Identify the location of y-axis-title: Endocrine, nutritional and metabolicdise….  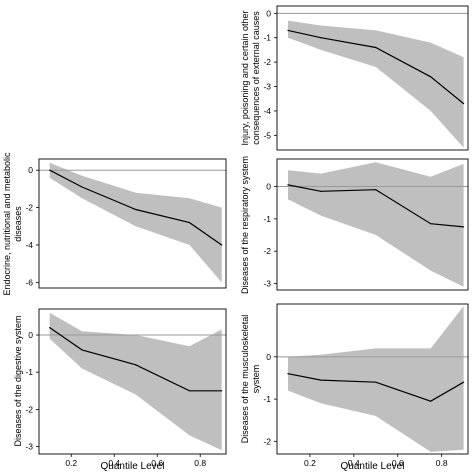
(12, 224).